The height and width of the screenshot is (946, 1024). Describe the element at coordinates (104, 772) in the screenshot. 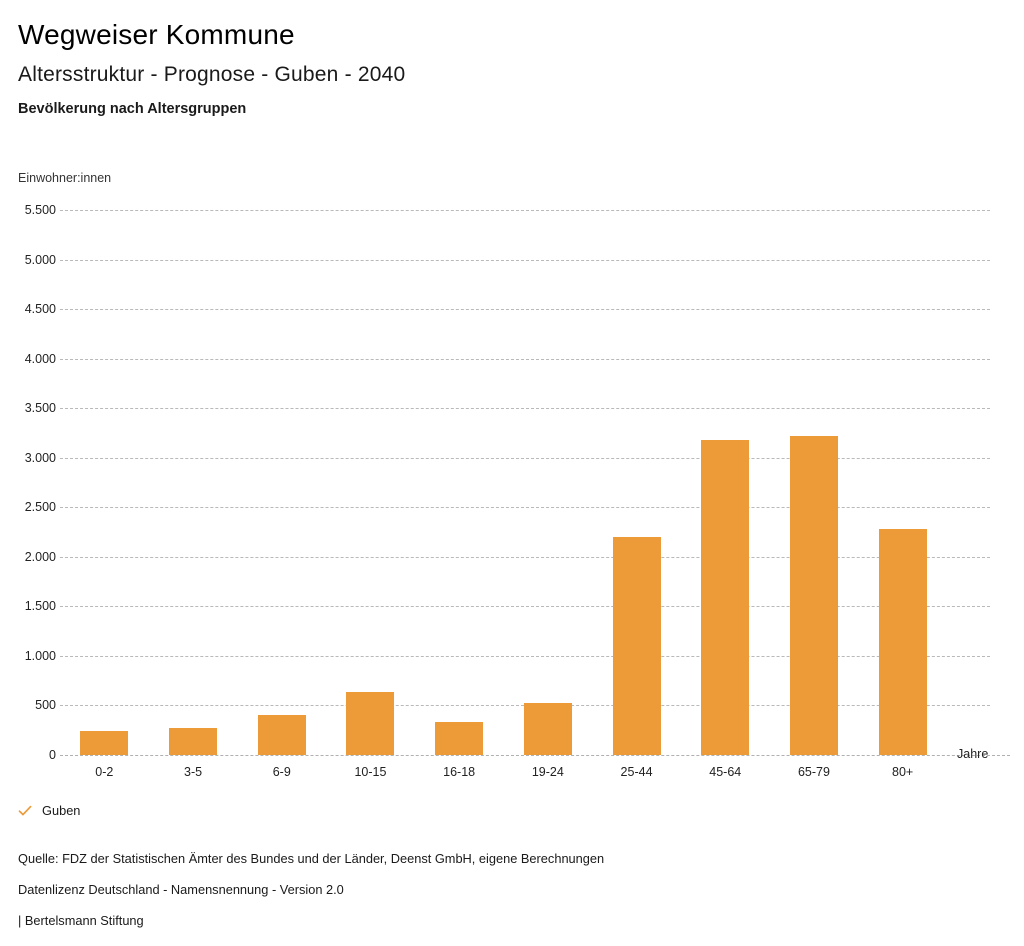

I see `x-axis-tick-label: 0-2` at that location.